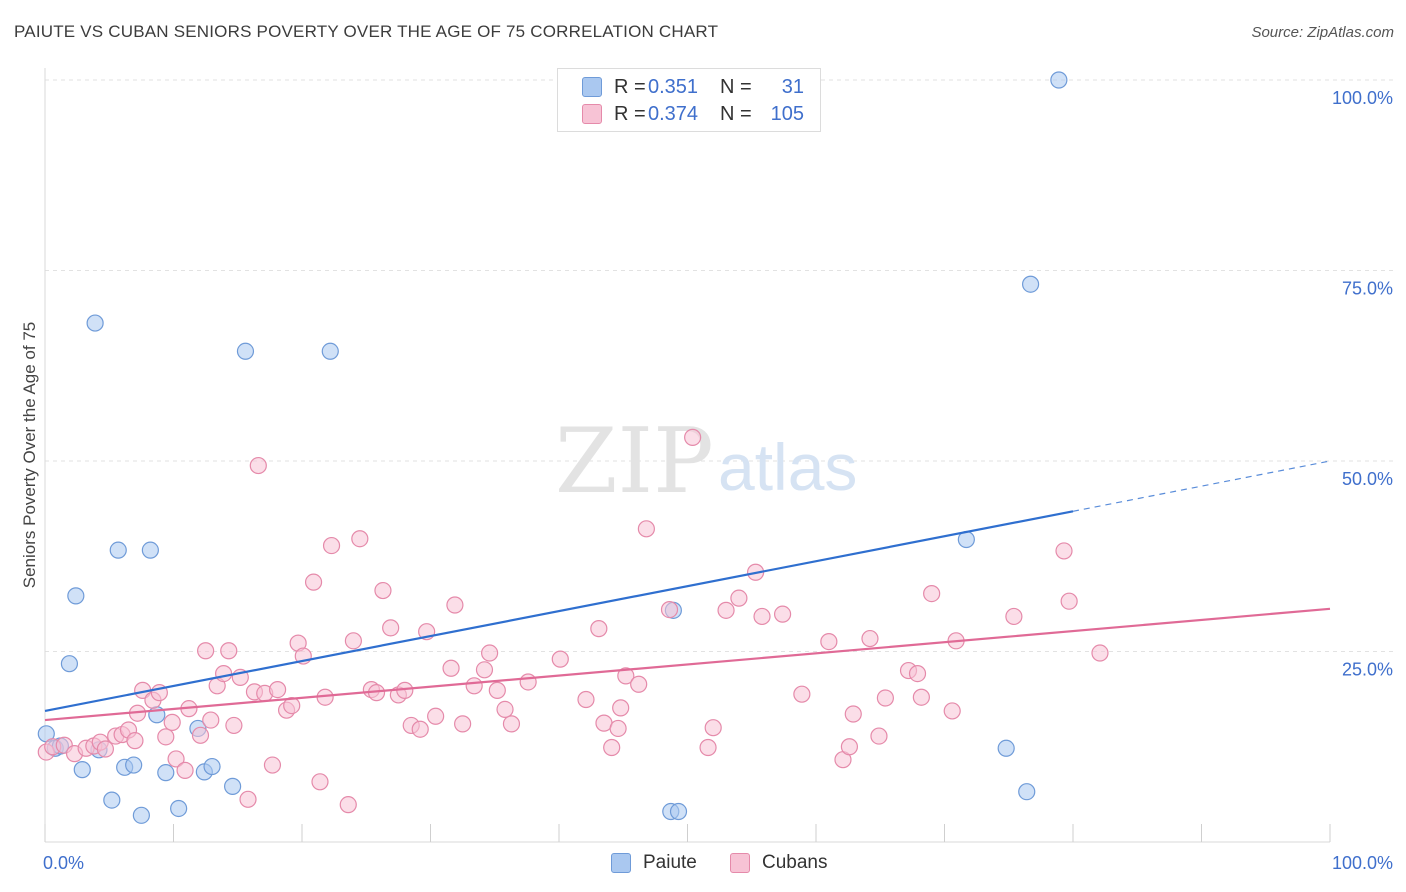 Image resolution: width=1406 pixels, height=892 pixels. I want to click on legend-r-value: 0.374, so click(673, 113).